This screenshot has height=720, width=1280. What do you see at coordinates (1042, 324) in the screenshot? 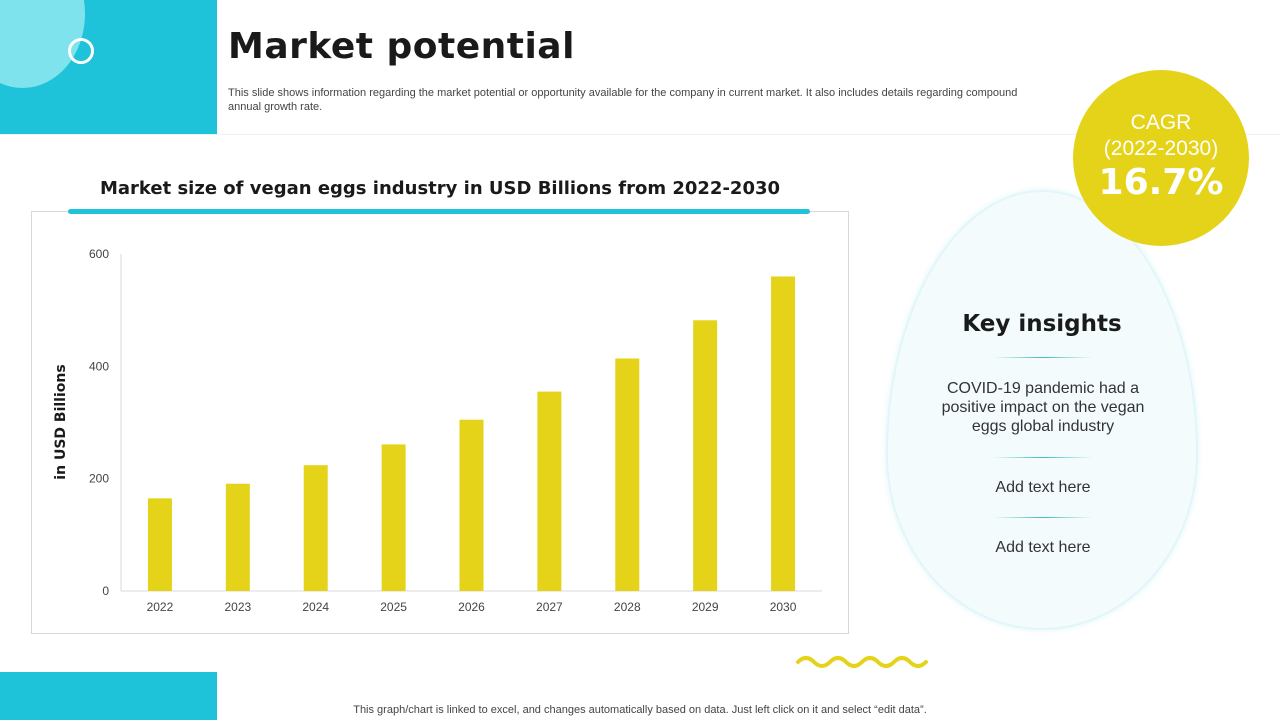
I see `insights-title: Key insights` at bounding box center [1042, 324].